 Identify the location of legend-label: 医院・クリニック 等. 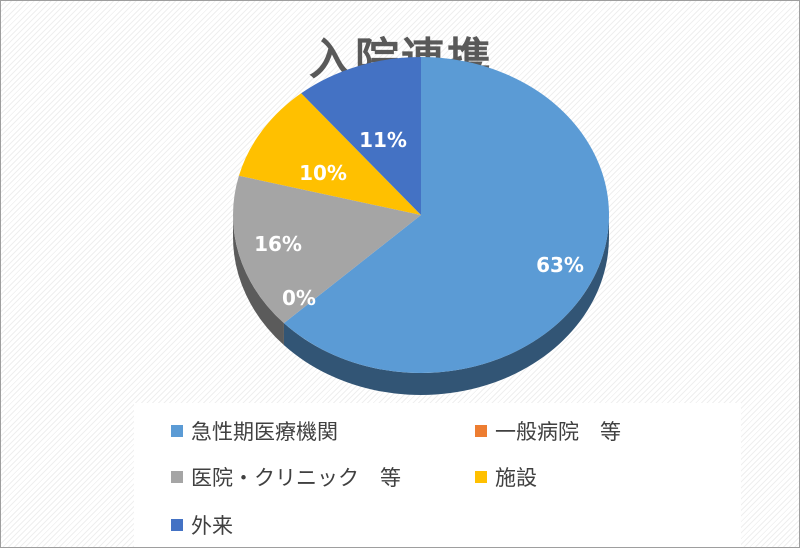
(296, 478).